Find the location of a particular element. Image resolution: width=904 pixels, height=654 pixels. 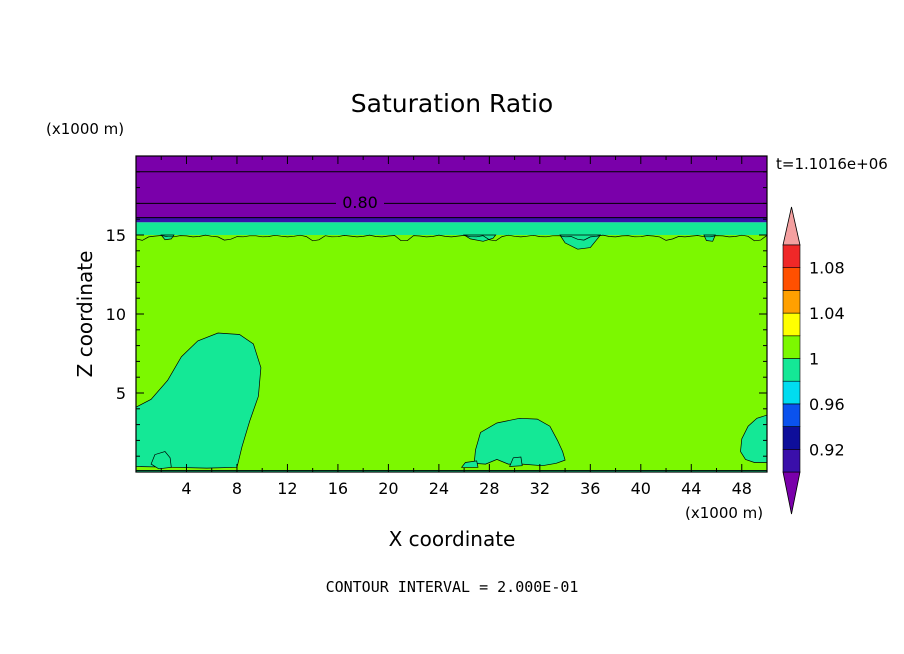

colorbar-min-arrow is located at coordinates (791, 493).